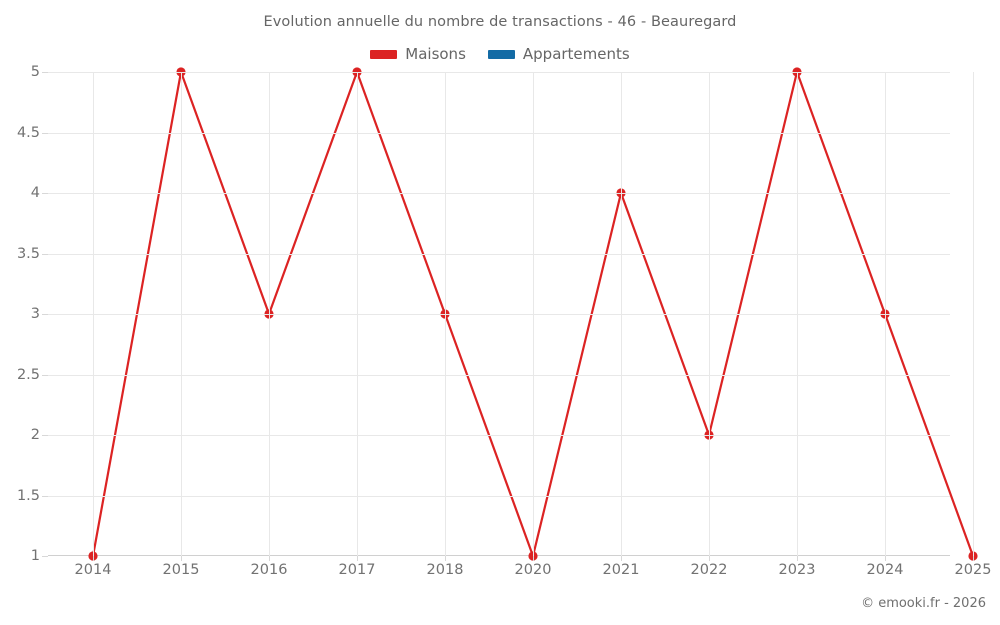  I want to click on legend-label-maisons: Maisons, so click(435, 54).